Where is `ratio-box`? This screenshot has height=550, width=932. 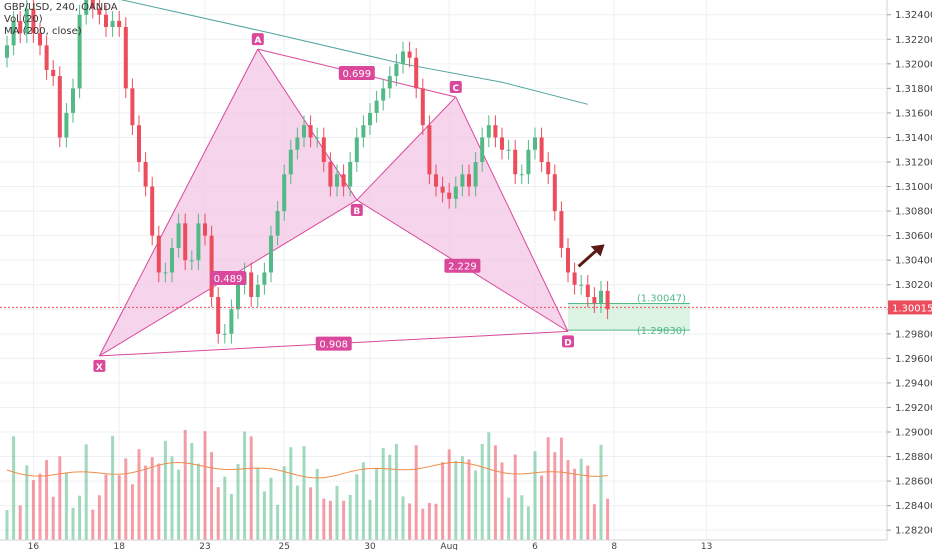
ratio-box is located at coordinates (356, 73).